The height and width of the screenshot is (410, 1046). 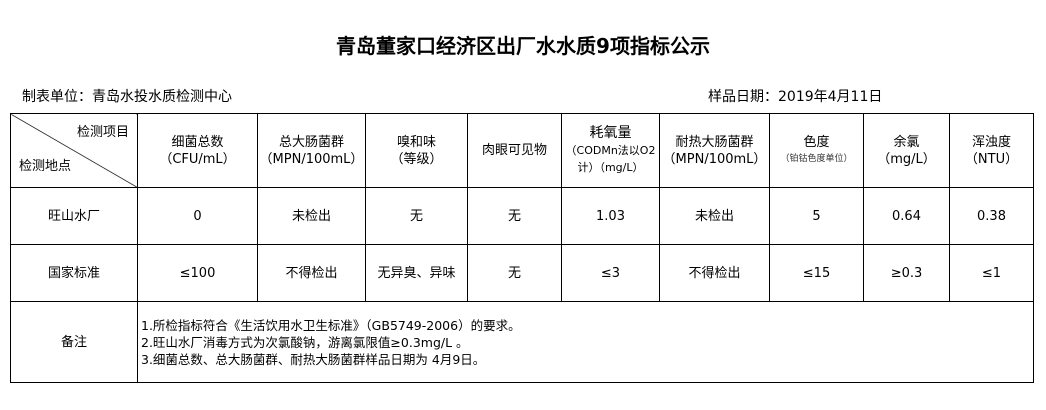 I want to click on issuing-unit: 制表单位：青岛水投水质检测中心, so click(x=127, y=97).